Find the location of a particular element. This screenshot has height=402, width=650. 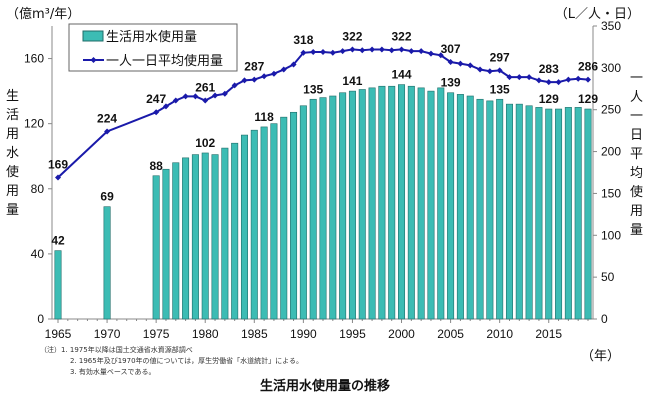

bar-data-label: 88 is located at coordinates (156, 166).